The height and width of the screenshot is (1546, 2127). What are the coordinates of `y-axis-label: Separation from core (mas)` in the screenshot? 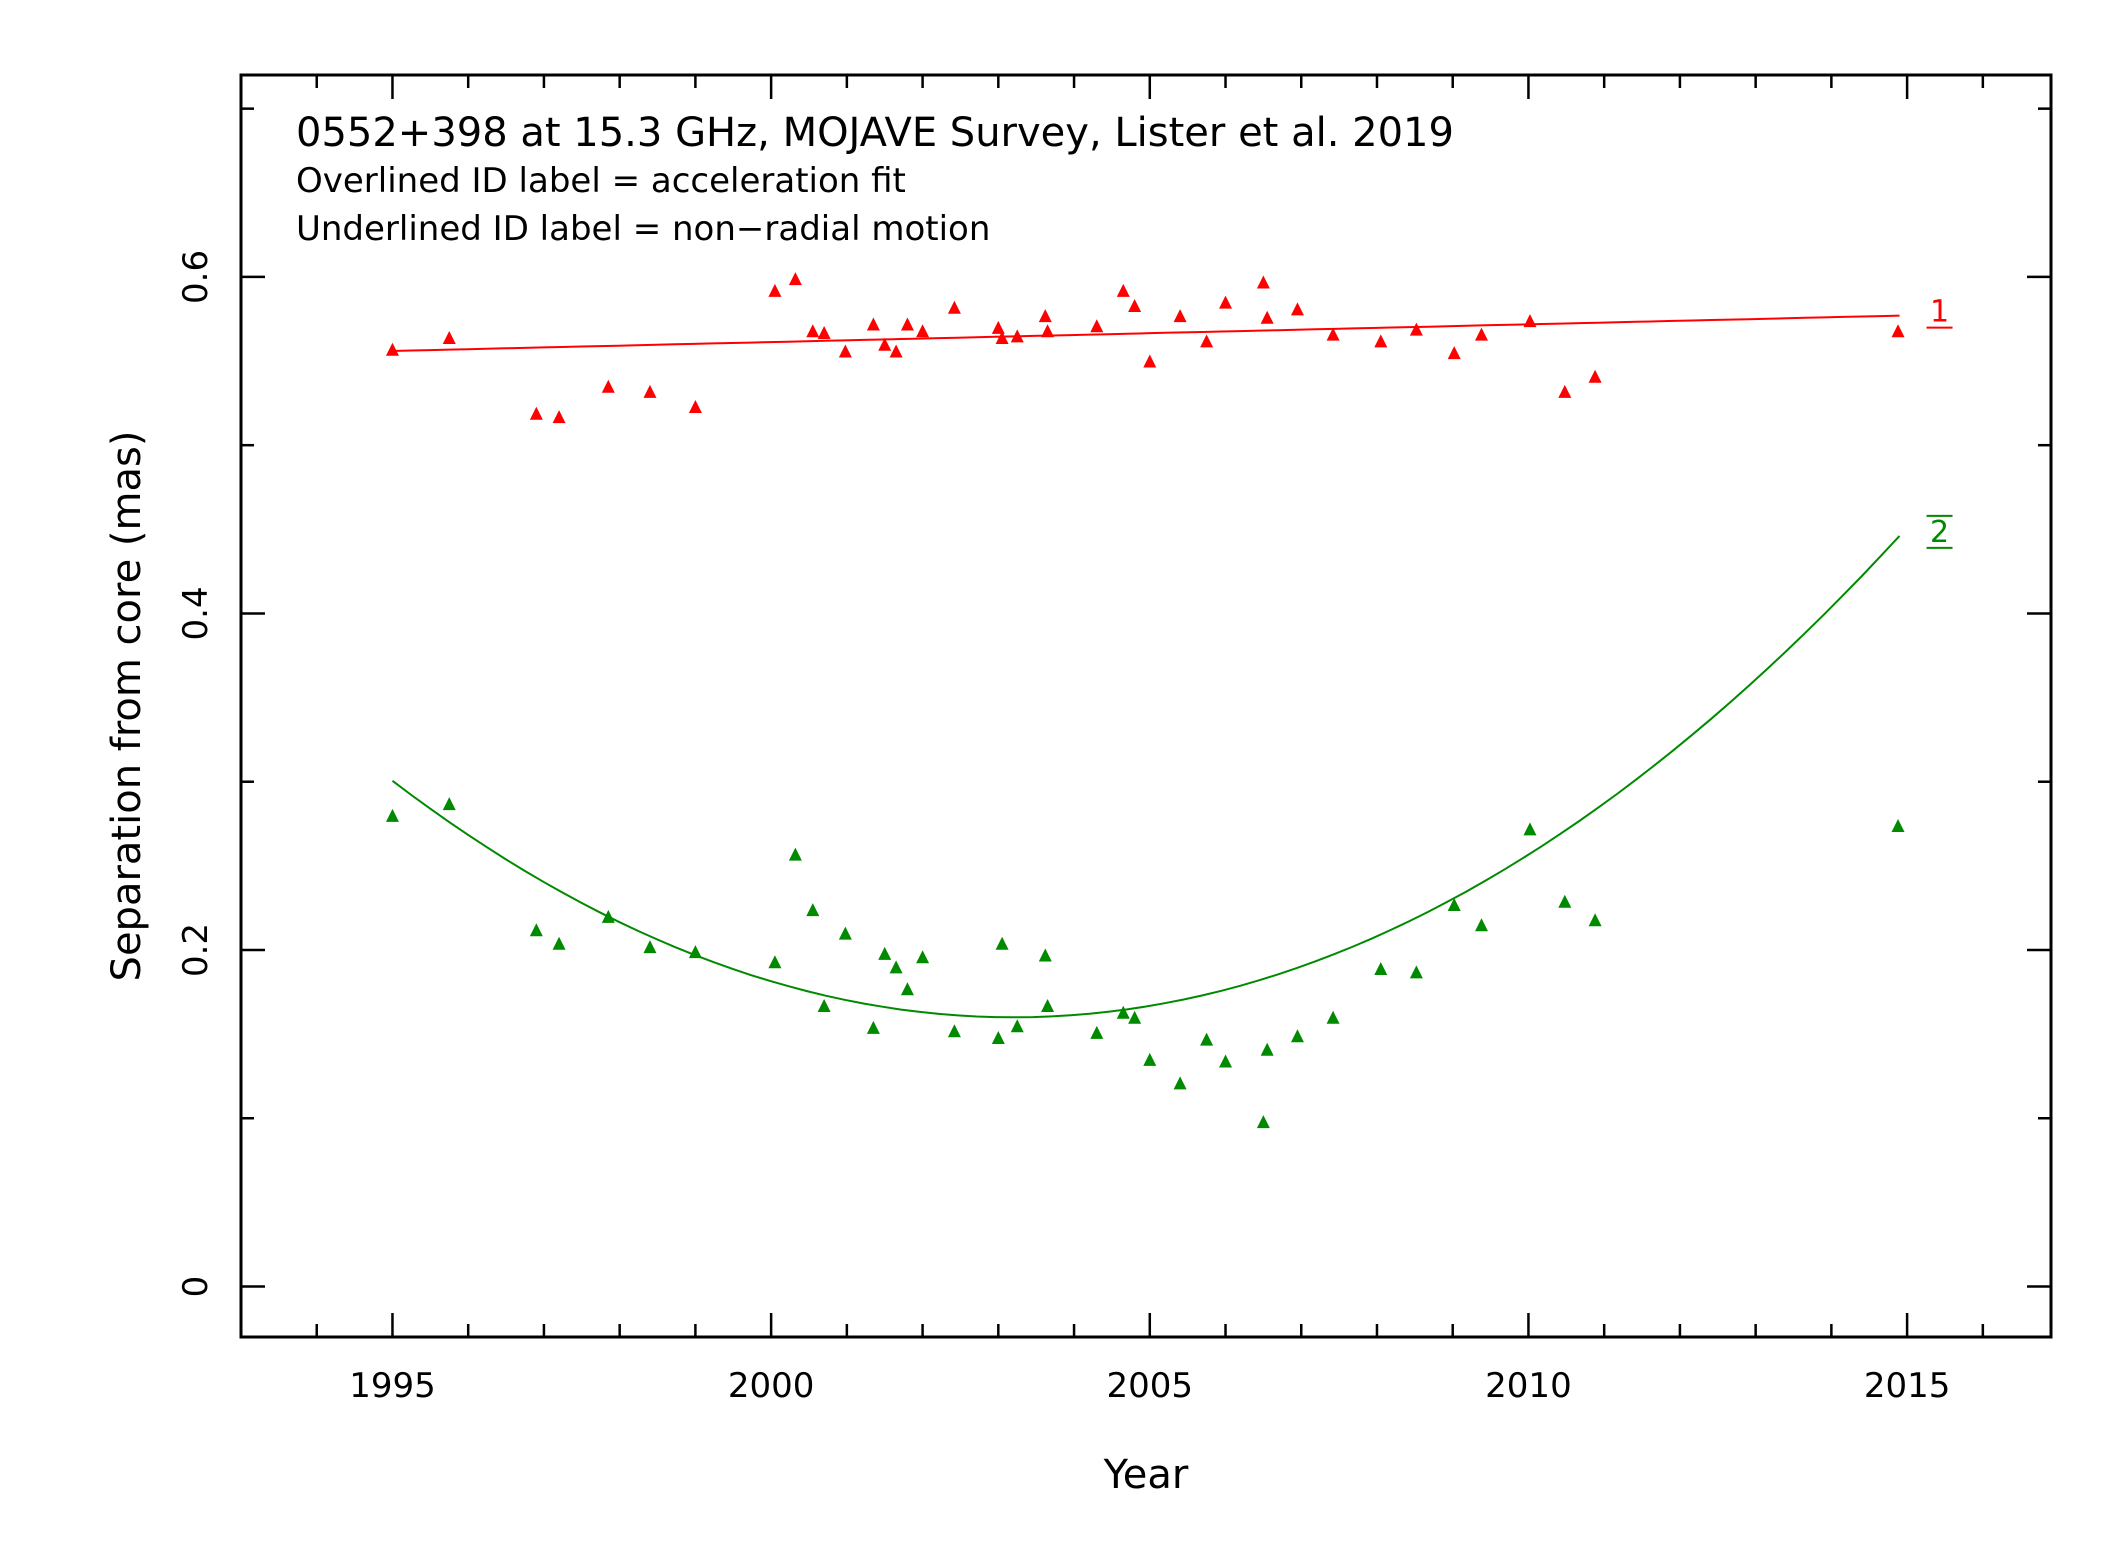 It's located at (127, 706).